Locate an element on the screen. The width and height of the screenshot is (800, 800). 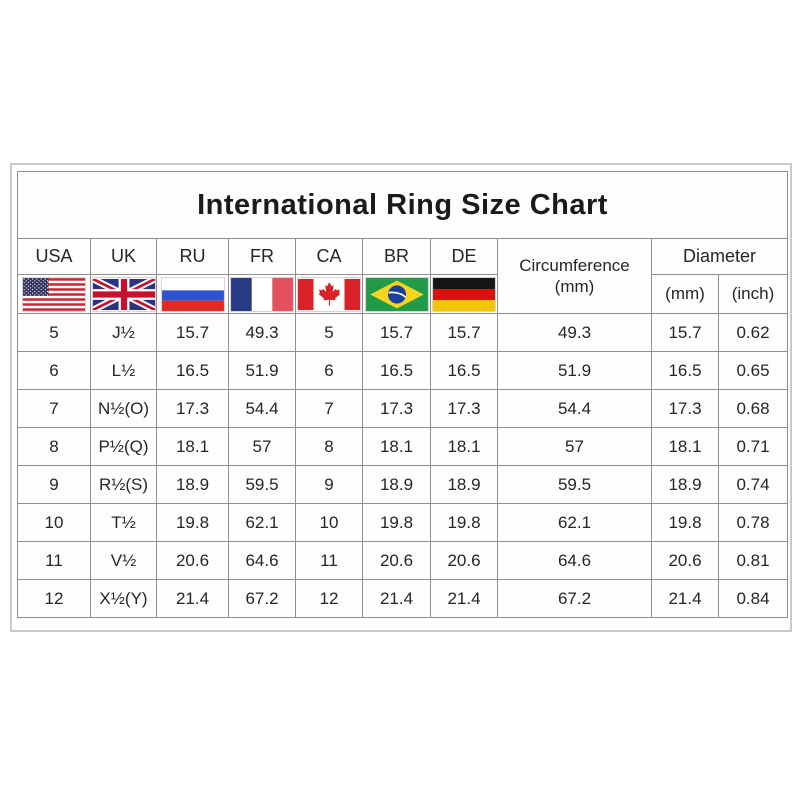
table-cell: 6 is located at coordinates (54, 370).